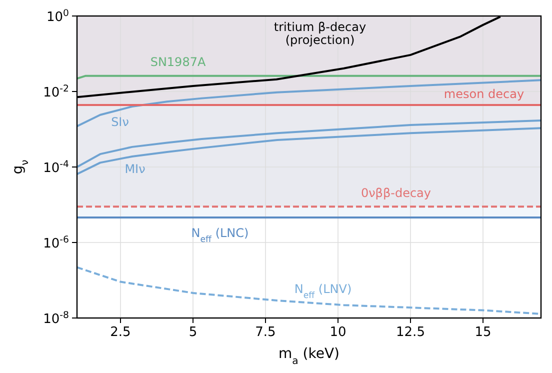 The width and height of the screenshot is (552, 373). What do you see at coordinates (56, 167) in the screenshot?
I see `y-tick-label: 10$^{-4}$` at bounding box center [56, 167].